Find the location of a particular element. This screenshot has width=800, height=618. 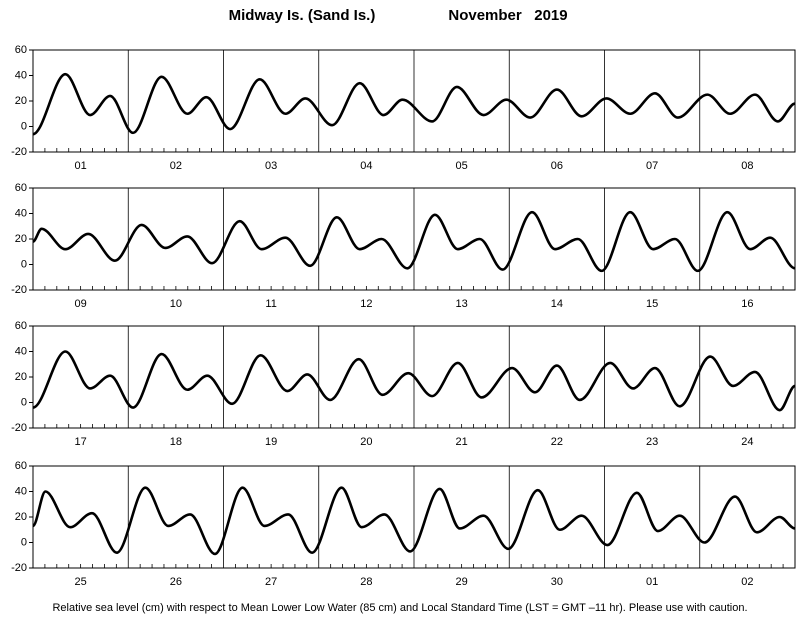

day-label: 10 is located at coordinates (176, 304).